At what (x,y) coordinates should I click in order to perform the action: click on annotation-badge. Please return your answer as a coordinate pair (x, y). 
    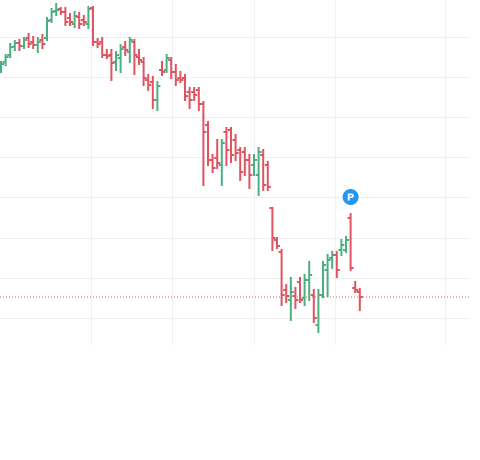
    Looking at the image, I should click on (350, 197).